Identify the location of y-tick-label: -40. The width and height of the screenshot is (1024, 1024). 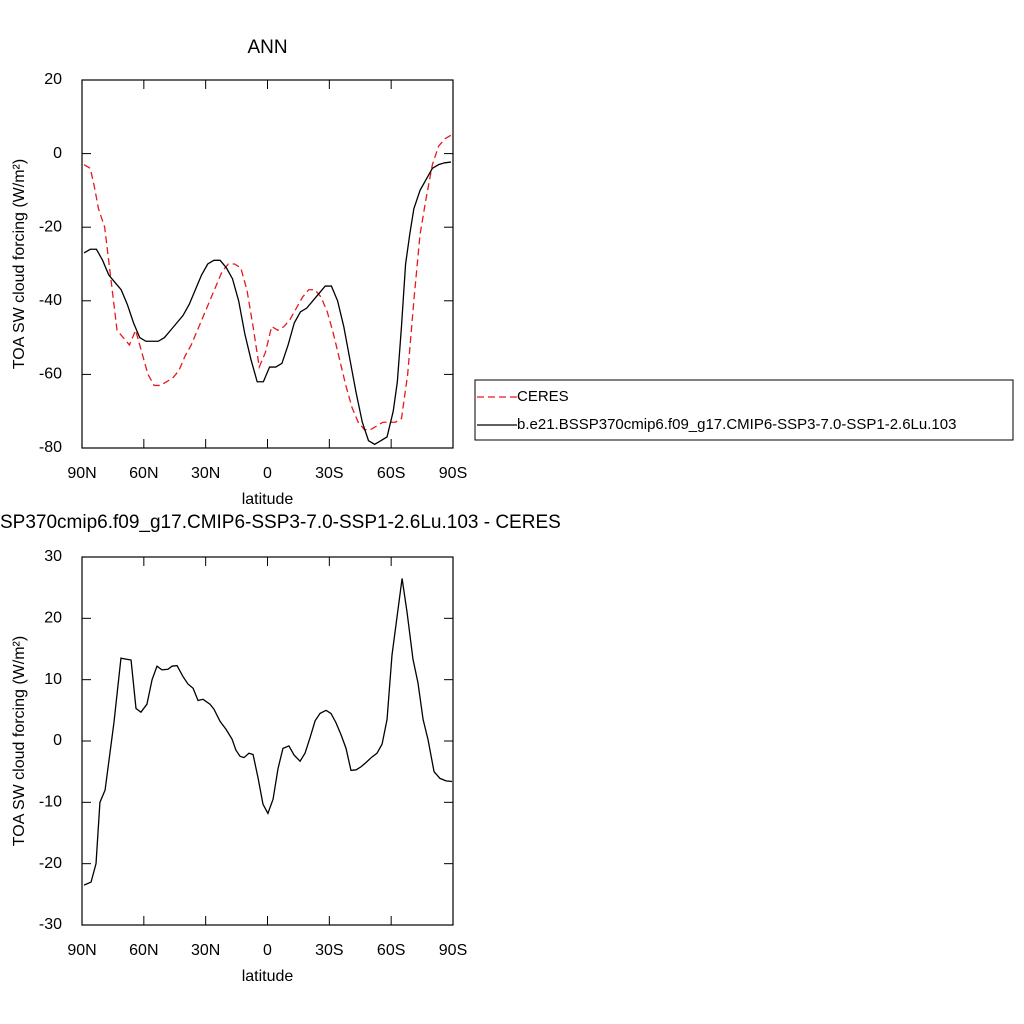
(50, 300).